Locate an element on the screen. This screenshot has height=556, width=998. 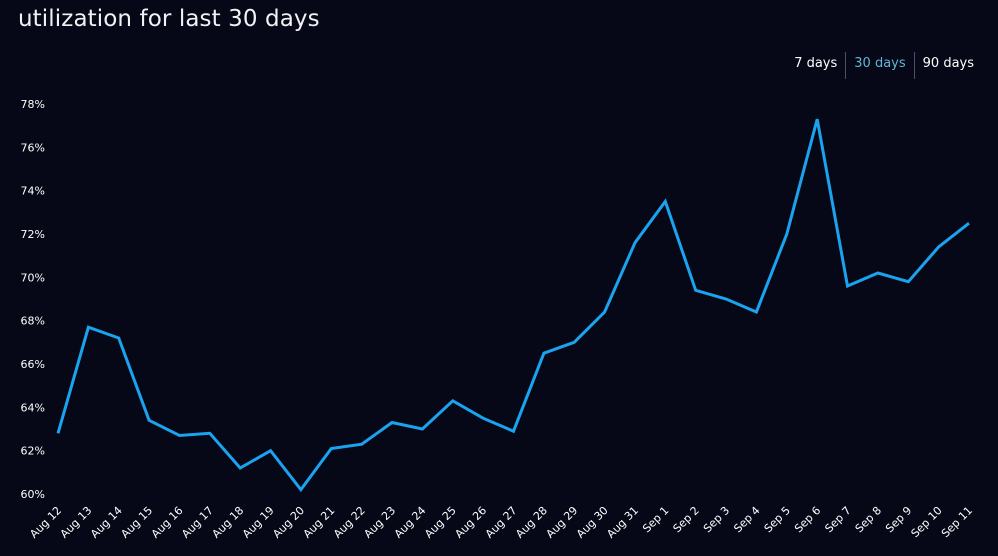
y-tick-label: 78% is located at coordinates (33, 104).